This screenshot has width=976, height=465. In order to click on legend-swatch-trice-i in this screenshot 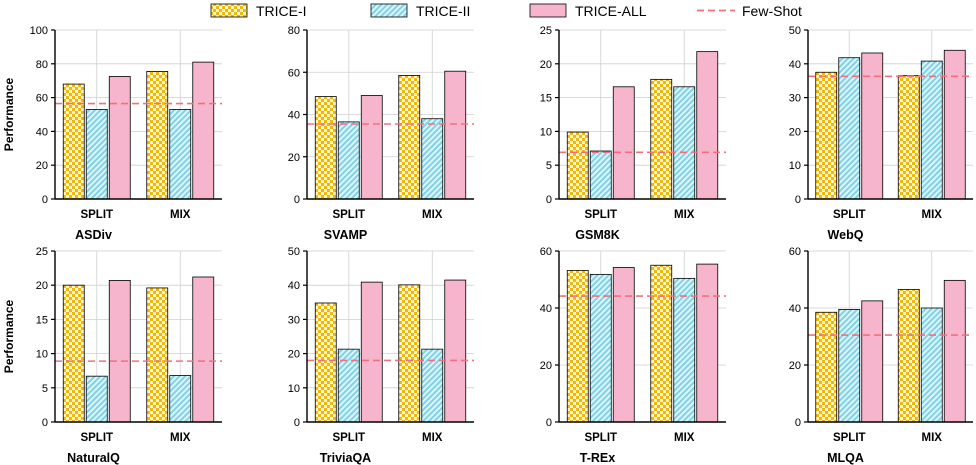, I will do `click(229, 10)`.